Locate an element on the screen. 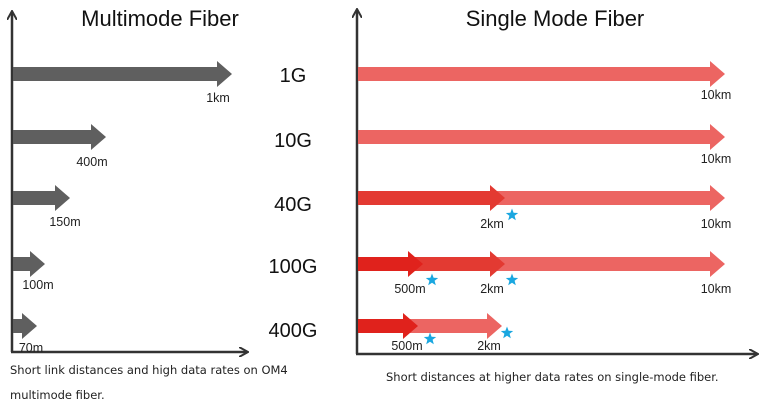  multimode-distance-label: 1km is located at coordinates (218, 98).